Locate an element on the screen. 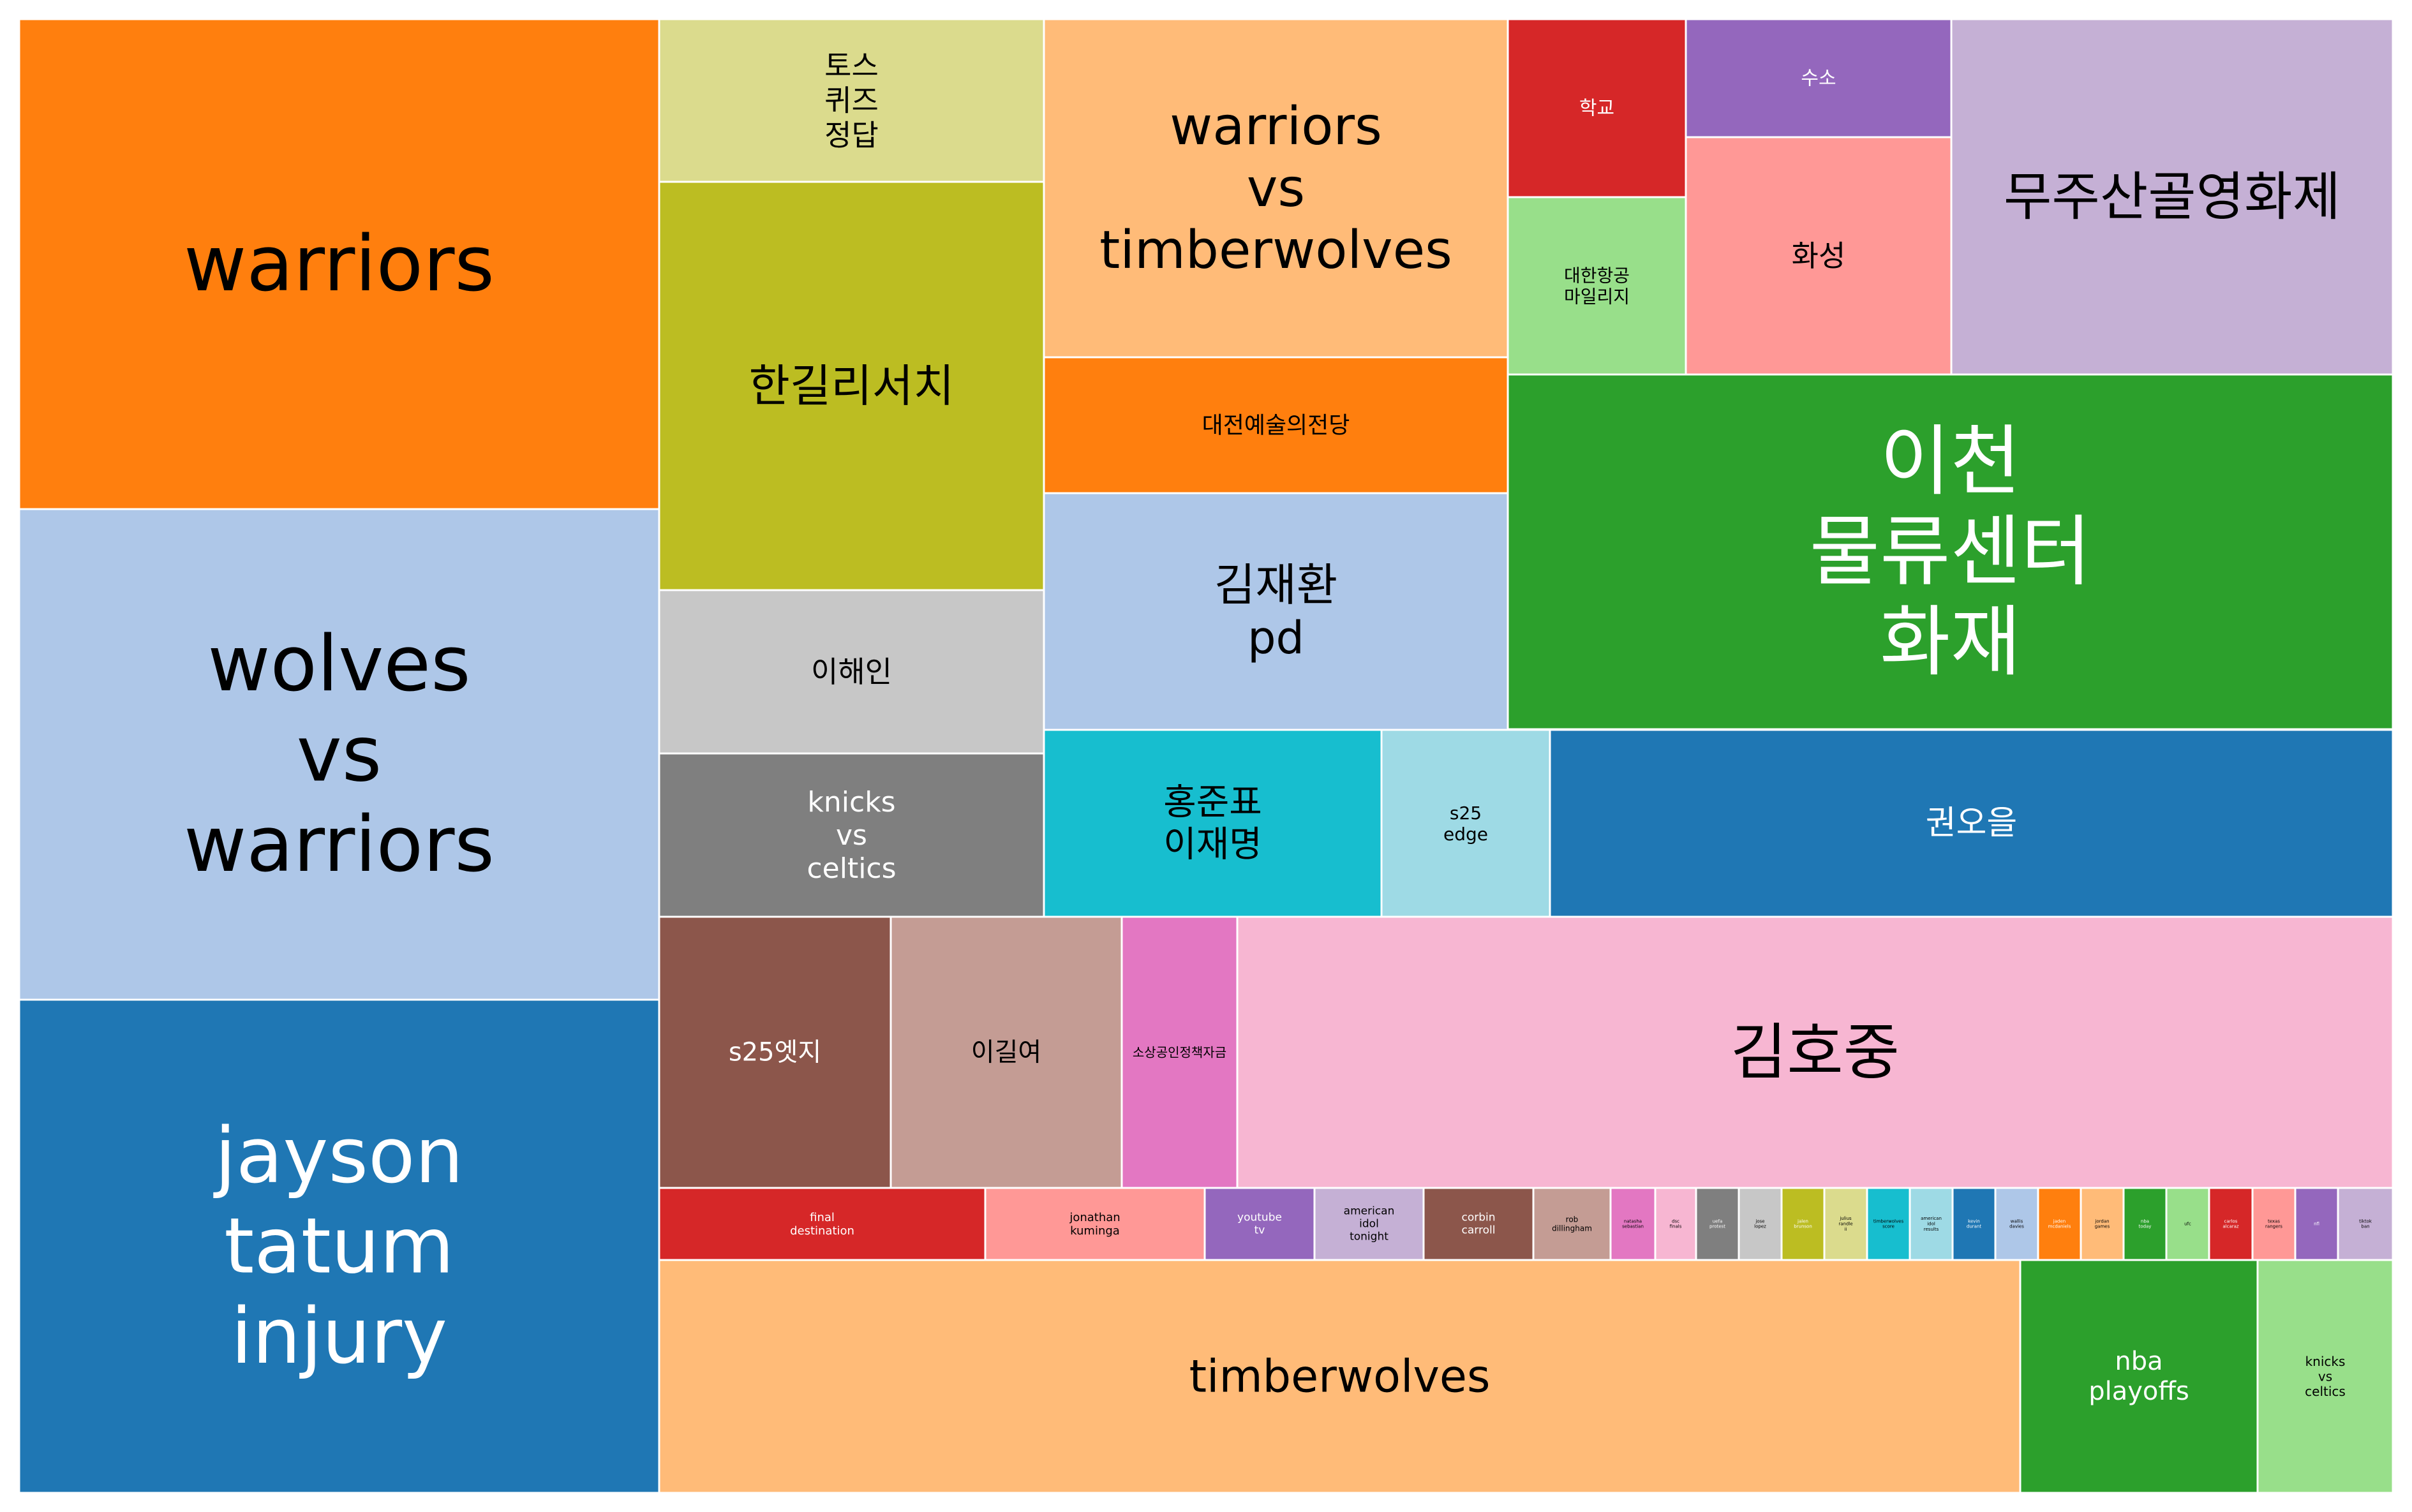 Image resolution: width=2412 pixels, height=1512 pixels. treemap-rect-jonathan-kuminga is located at coordinates (1095, 1224).